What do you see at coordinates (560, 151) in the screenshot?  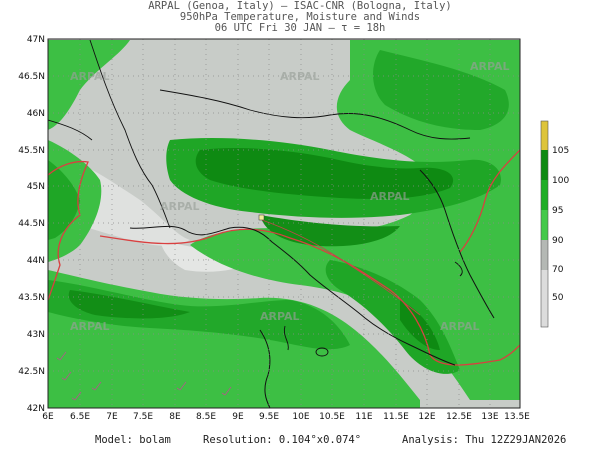 I see `colorbar-label: 105` at bounding box center [560, 151].